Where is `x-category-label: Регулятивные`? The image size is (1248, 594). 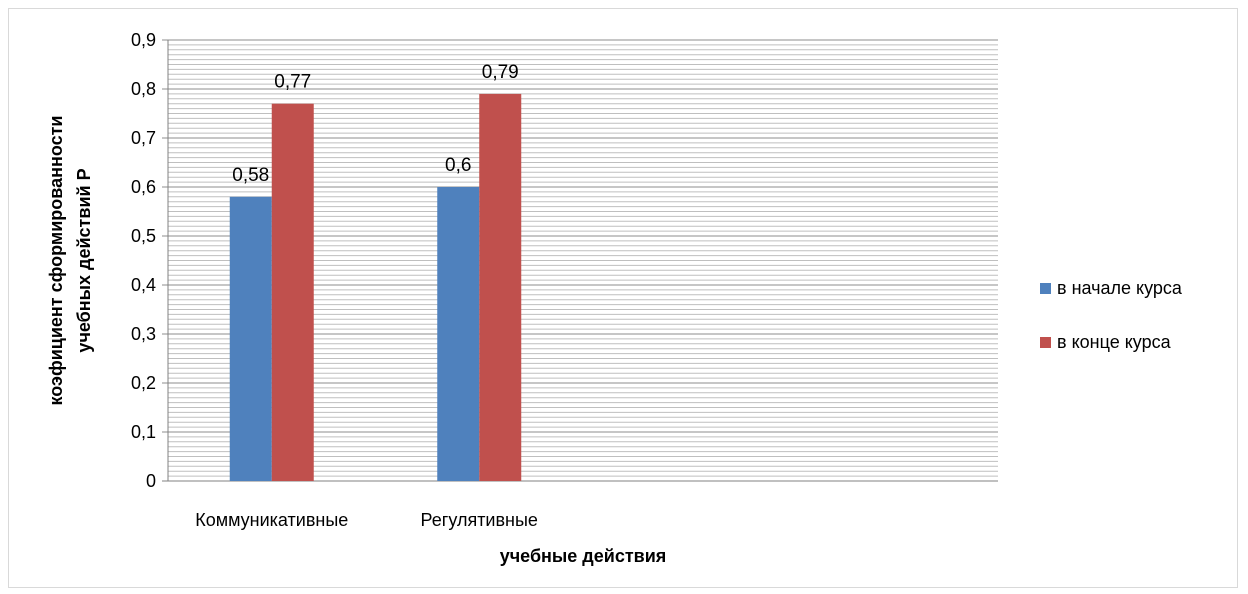
x-category-label: Регулятивные is located at coordinates (479, 520).